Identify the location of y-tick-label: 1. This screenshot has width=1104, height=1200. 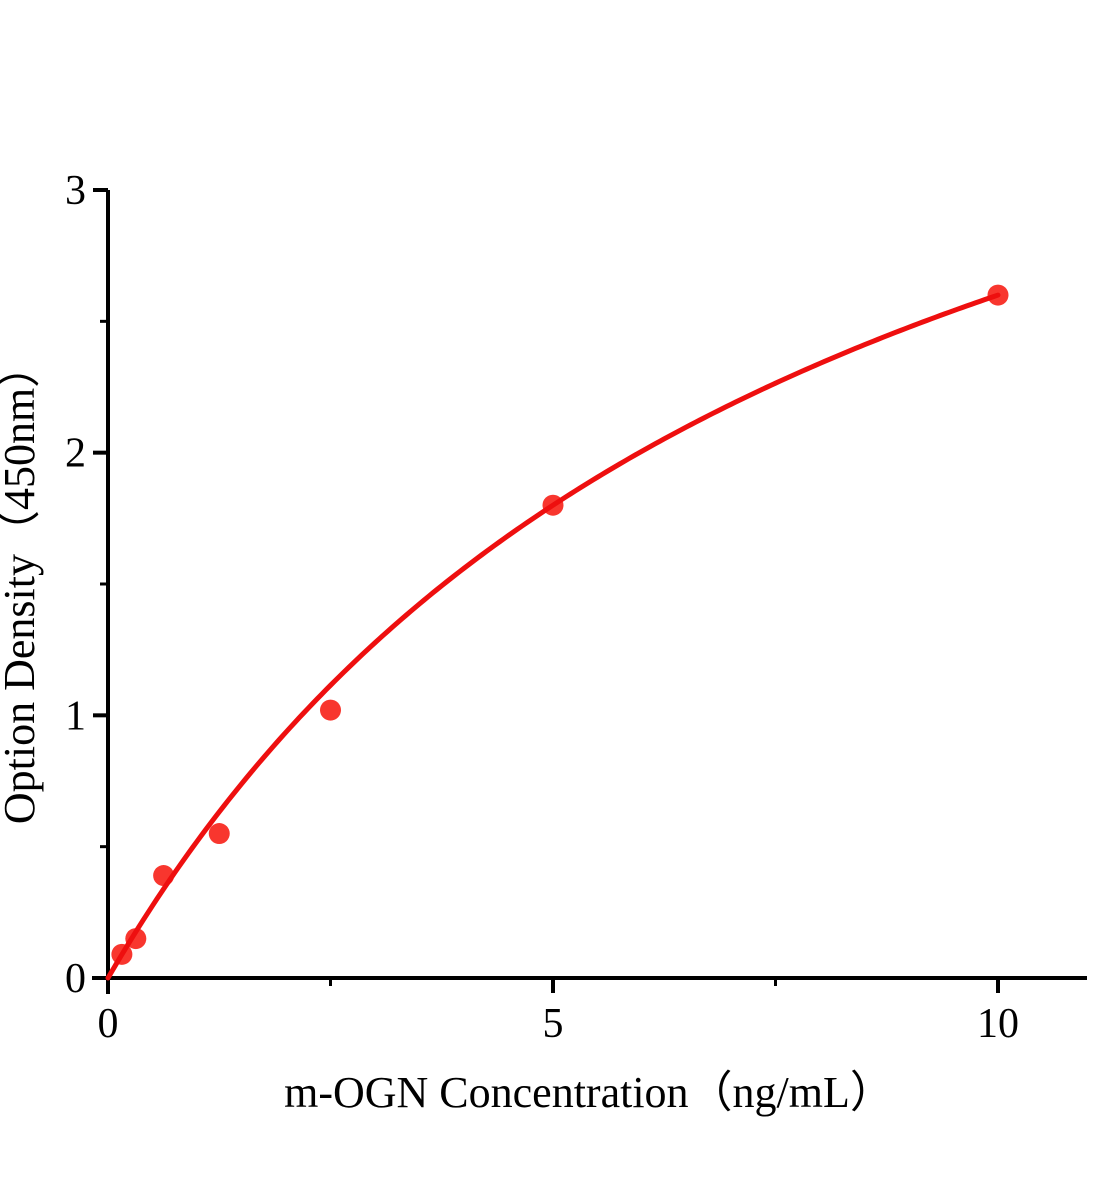
(75, 716).